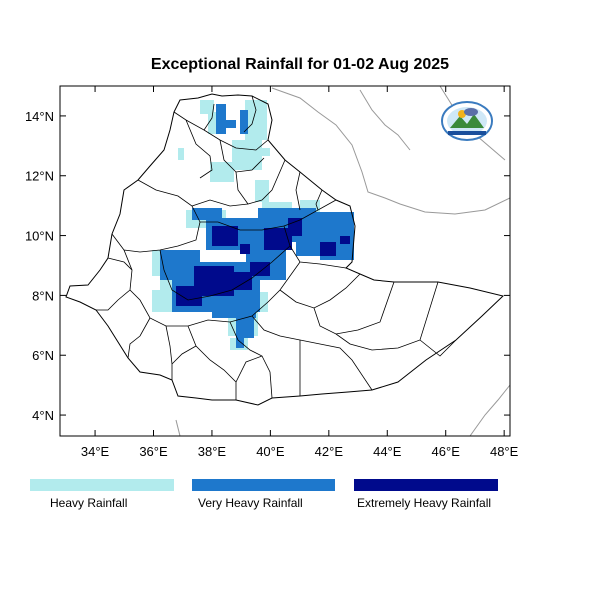 The image size is (600, 600). What do you see at coordinates (329, 451) in the screenshot?
I see `lon-tick-label: 42°E` at bounding box center [329, 451].